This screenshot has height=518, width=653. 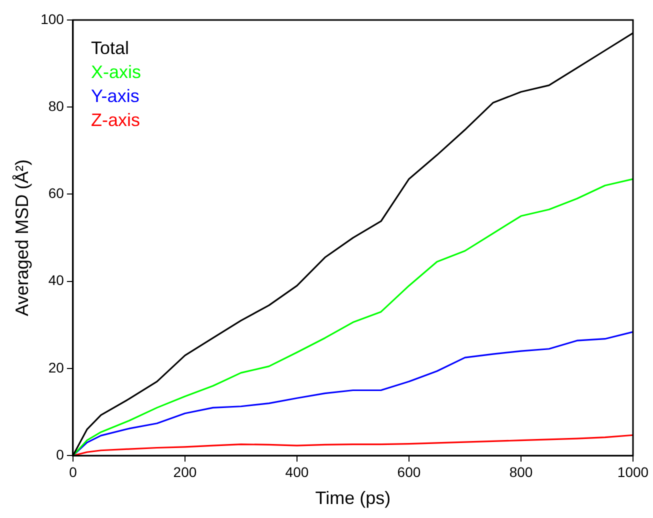 What do you see at coordinates (73, 472) in the screenshot?
I see `x-tick-label: 0` at bounding box center [73, 472].